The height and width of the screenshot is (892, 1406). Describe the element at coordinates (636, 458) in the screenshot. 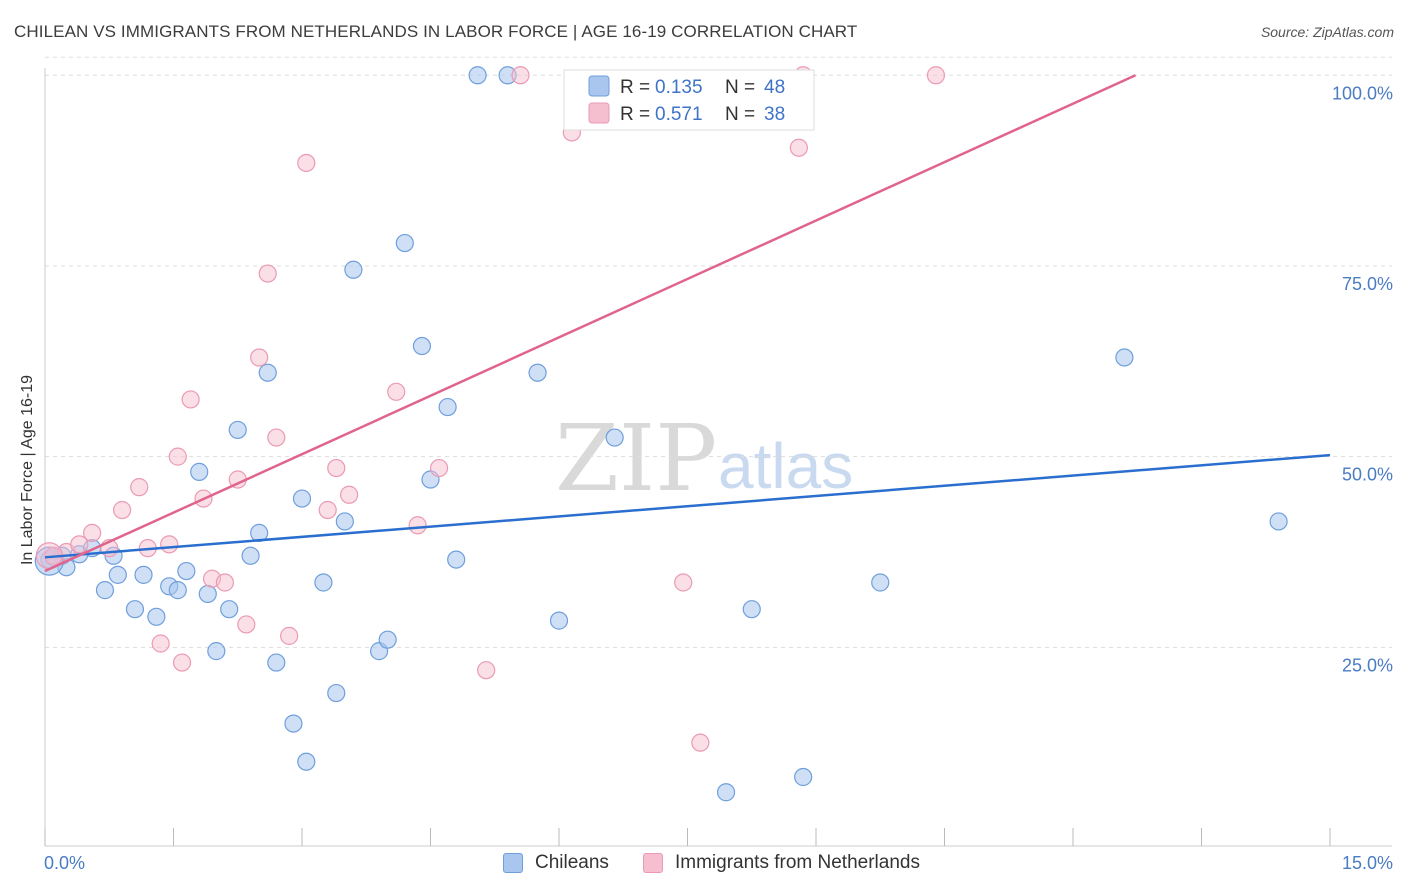

I see `watermark-zip: ZIP` at that location.